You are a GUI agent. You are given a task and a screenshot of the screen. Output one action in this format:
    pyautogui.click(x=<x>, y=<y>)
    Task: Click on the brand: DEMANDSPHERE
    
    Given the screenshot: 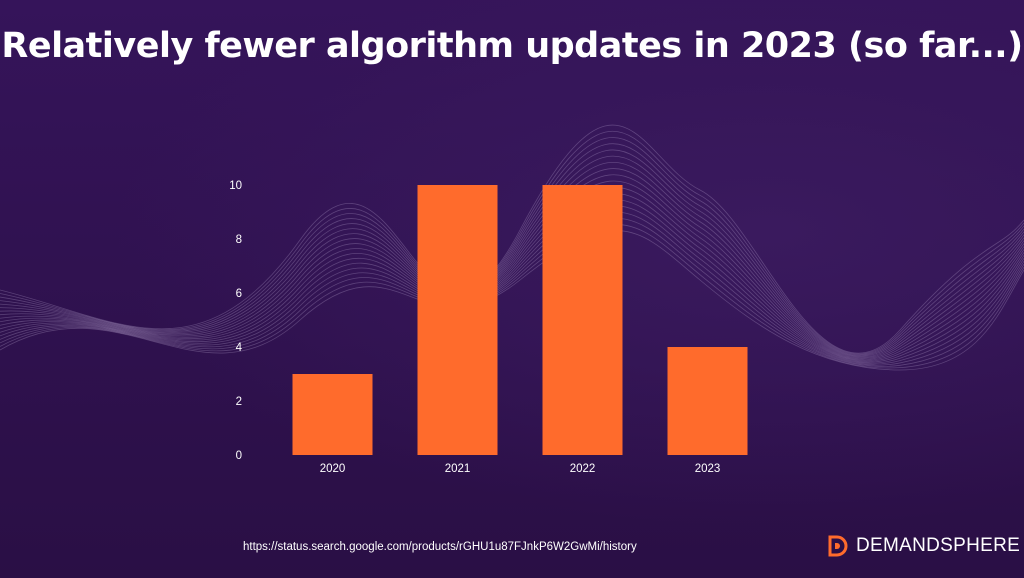 What is the action you would take?
    pyautogui.click(x=923, y=546)
    